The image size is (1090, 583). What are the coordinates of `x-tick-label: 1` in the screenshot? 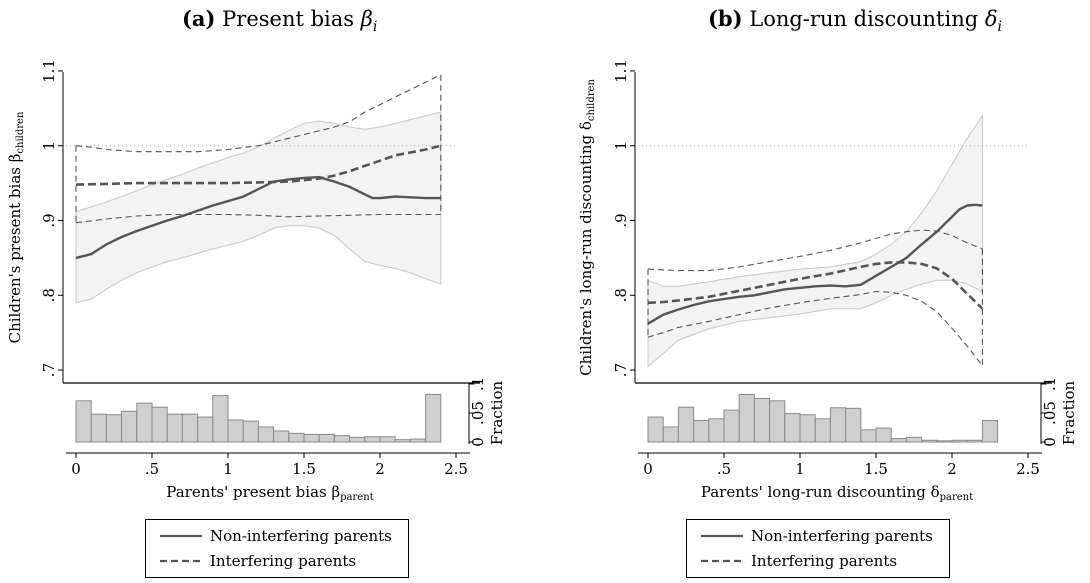 It's located at (800, 469).